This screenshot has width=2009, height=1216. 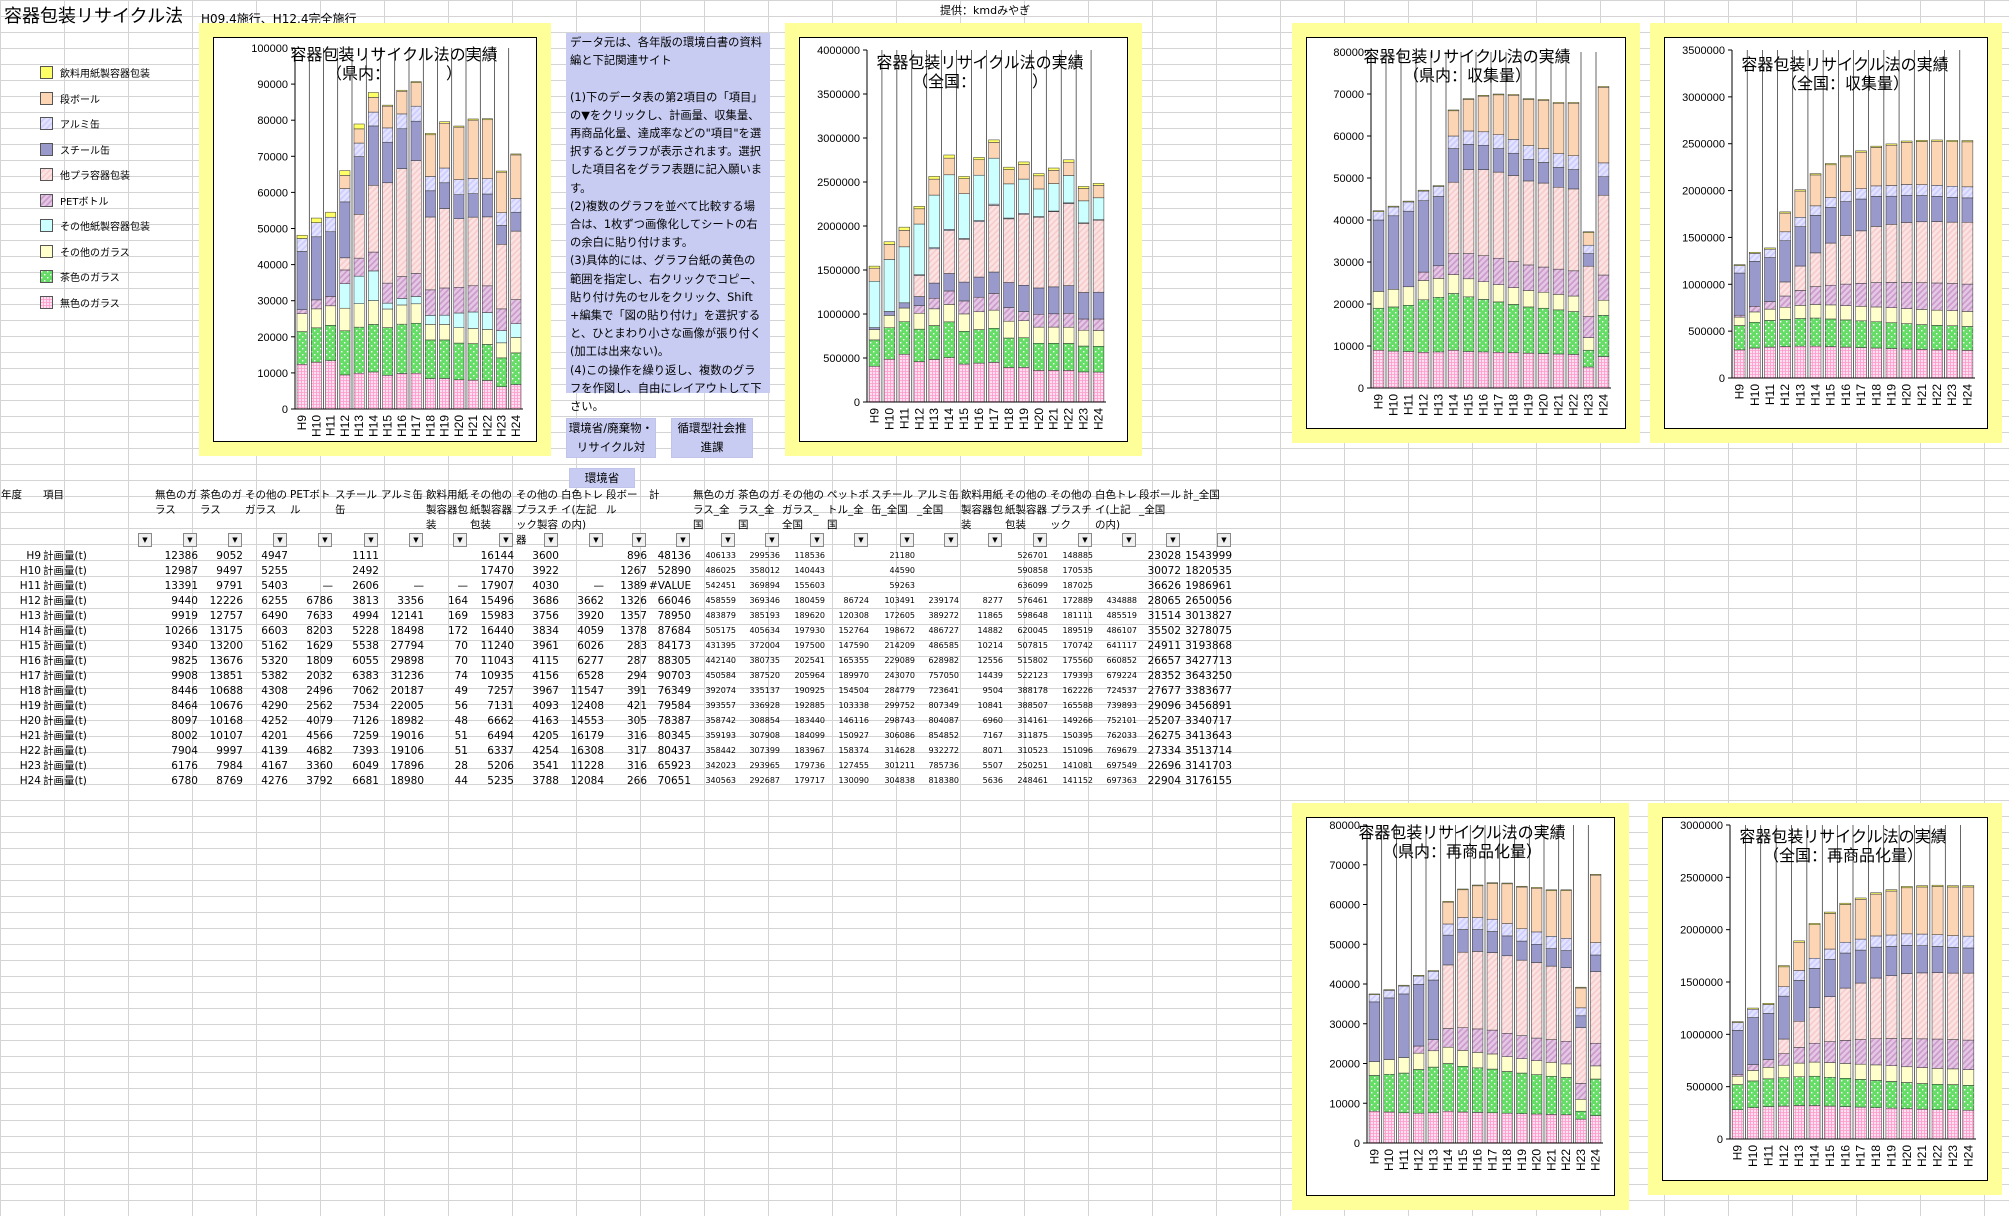 I want to click on table-cell: 3456891, so click(x=1208, y=705).